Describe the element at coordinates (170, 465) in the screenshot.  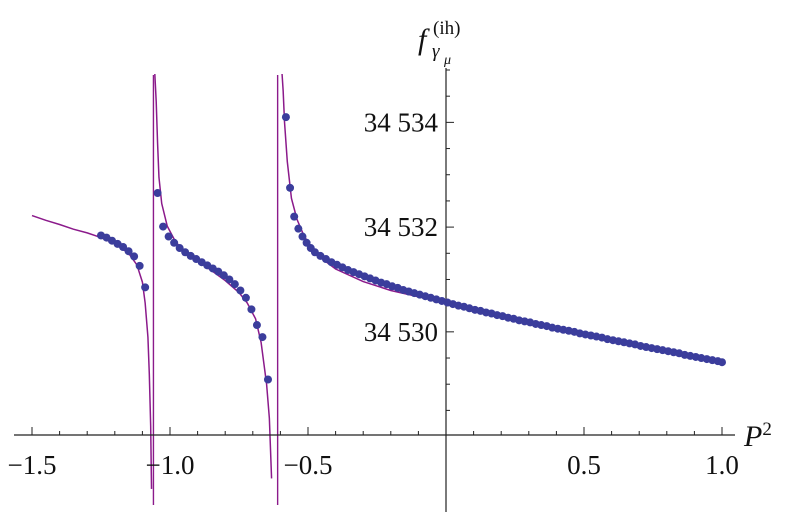
I see `x-tick-label: −1.0` at that location.